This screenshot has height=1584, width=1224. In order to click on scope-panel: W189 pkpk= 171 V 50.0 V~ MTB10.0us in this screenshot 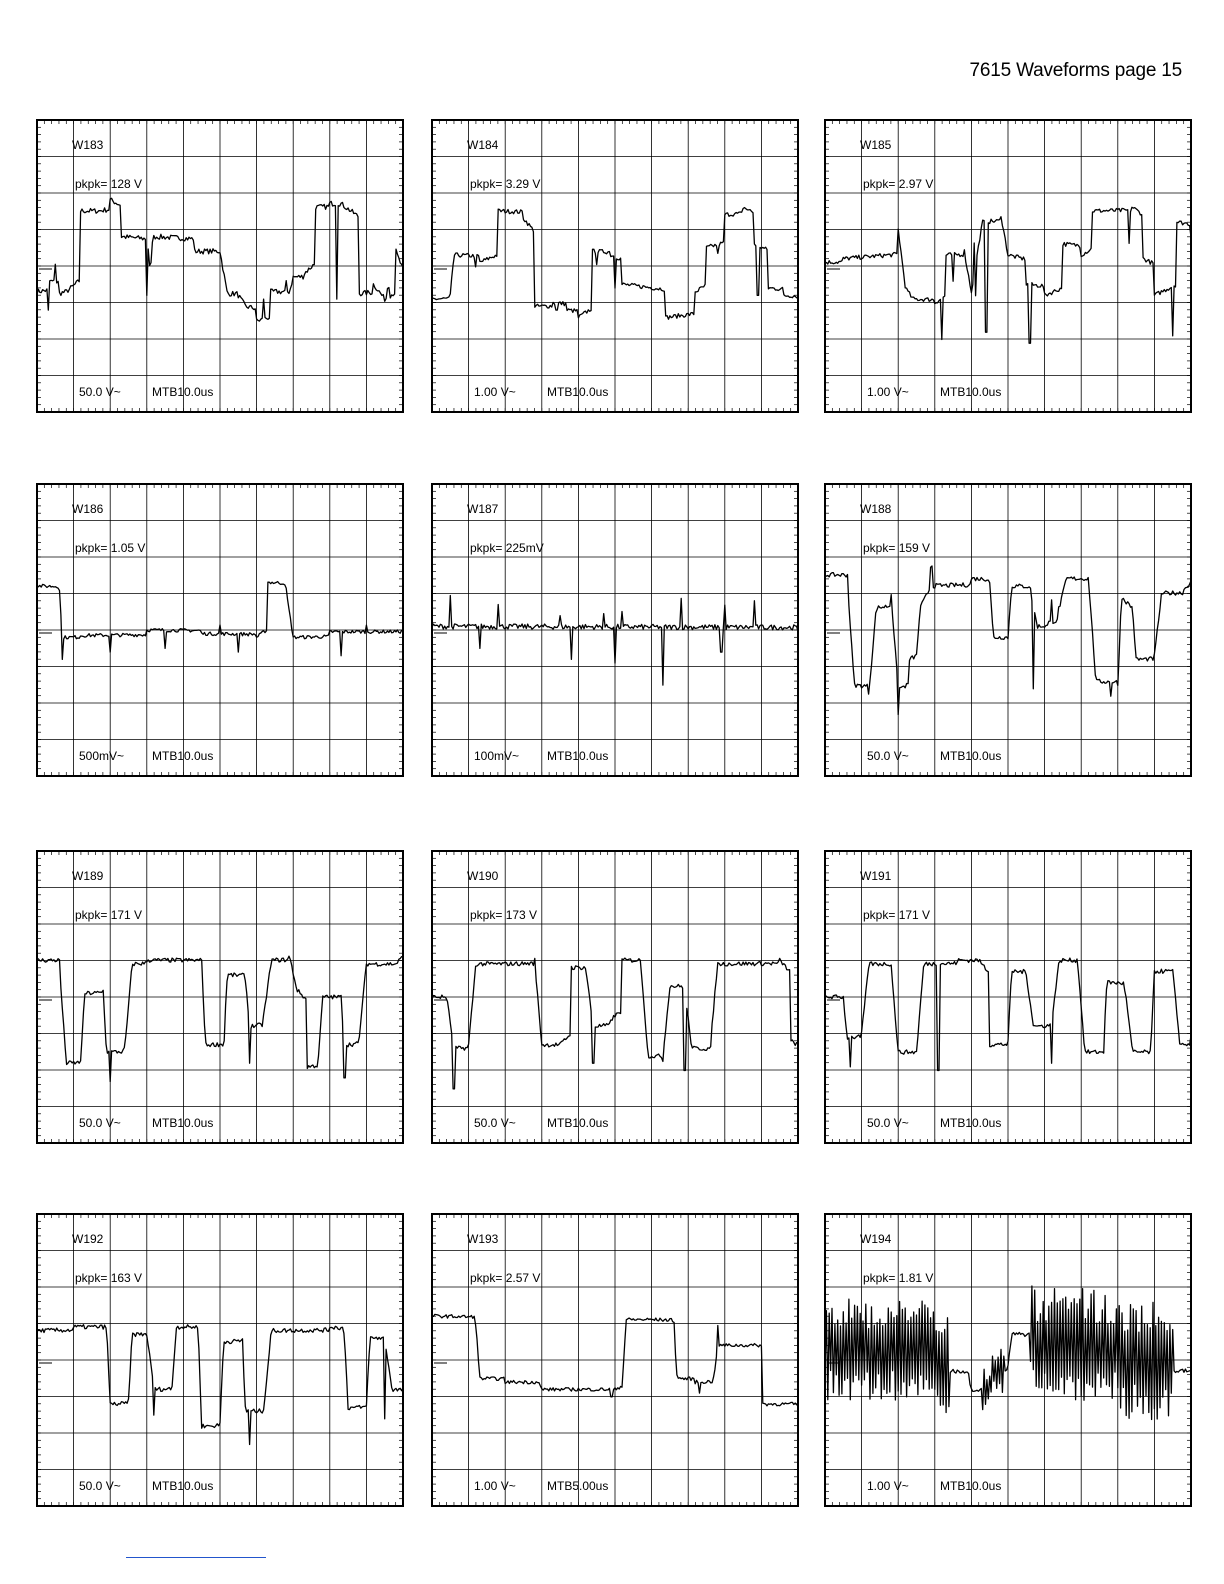, I will do `click(220, 997)`.